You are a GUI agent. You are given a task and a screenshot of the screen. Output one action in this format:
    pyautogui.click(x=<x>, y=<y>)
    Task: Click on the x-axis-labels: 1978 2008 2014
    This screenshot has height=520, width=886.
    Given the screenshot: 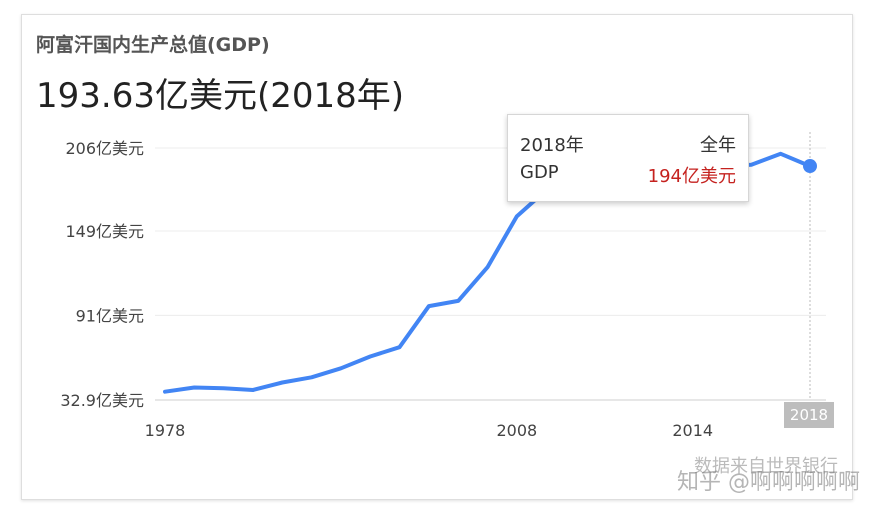 What is the action you would take?
    pyautogui.click(x=429, y=430)
    